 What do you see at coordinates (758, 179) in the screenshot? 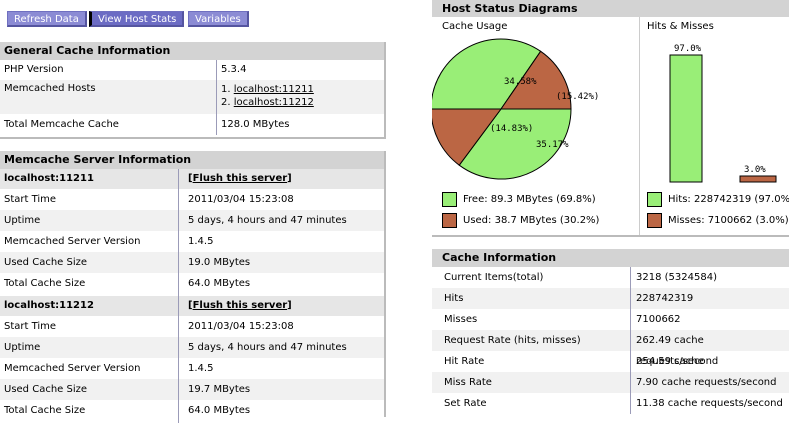
I see `misses-bar` at bounding box center [758, 179].